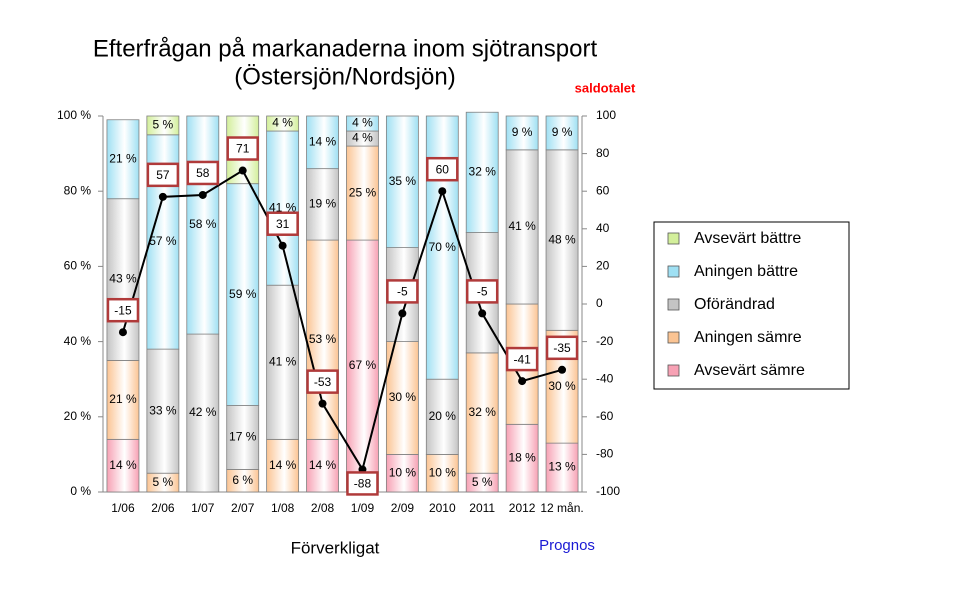  I want to click on legend-label: Oförändrad, so click(734, 304).